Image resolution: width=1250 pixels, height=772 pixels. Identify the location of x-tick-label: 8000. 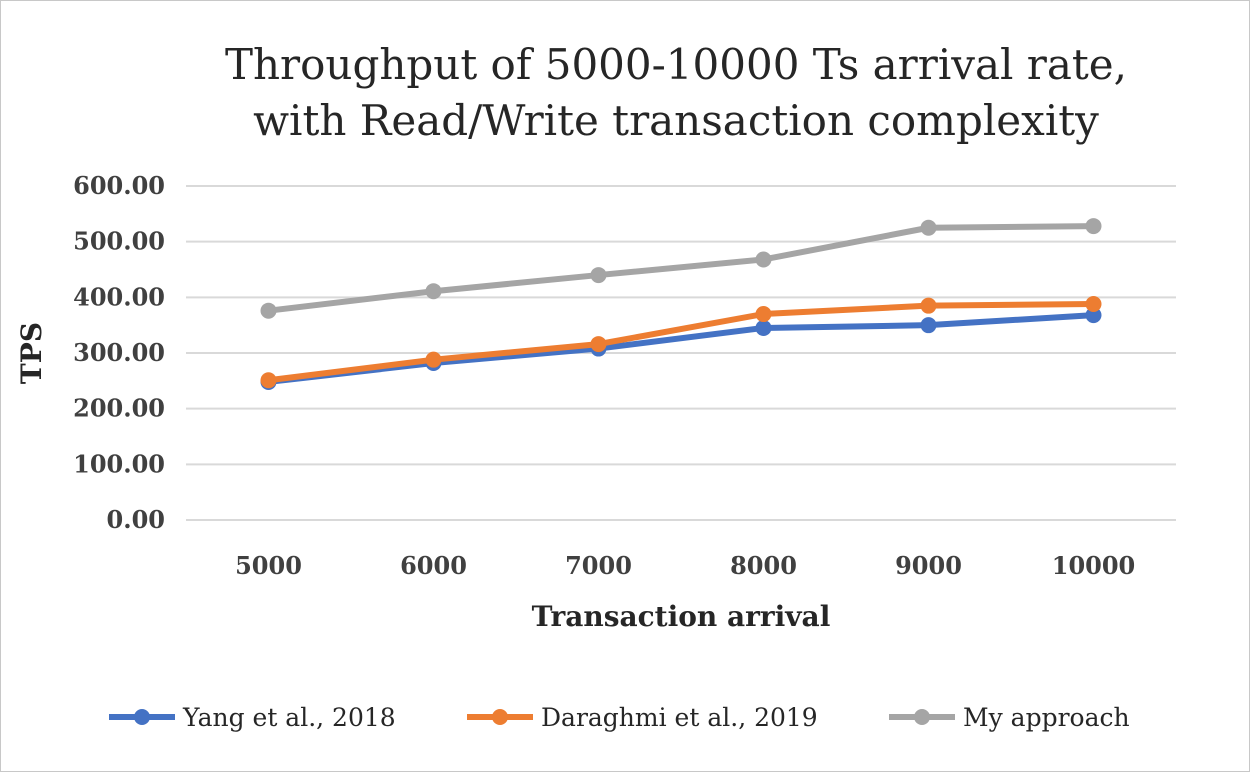
(763, 565).